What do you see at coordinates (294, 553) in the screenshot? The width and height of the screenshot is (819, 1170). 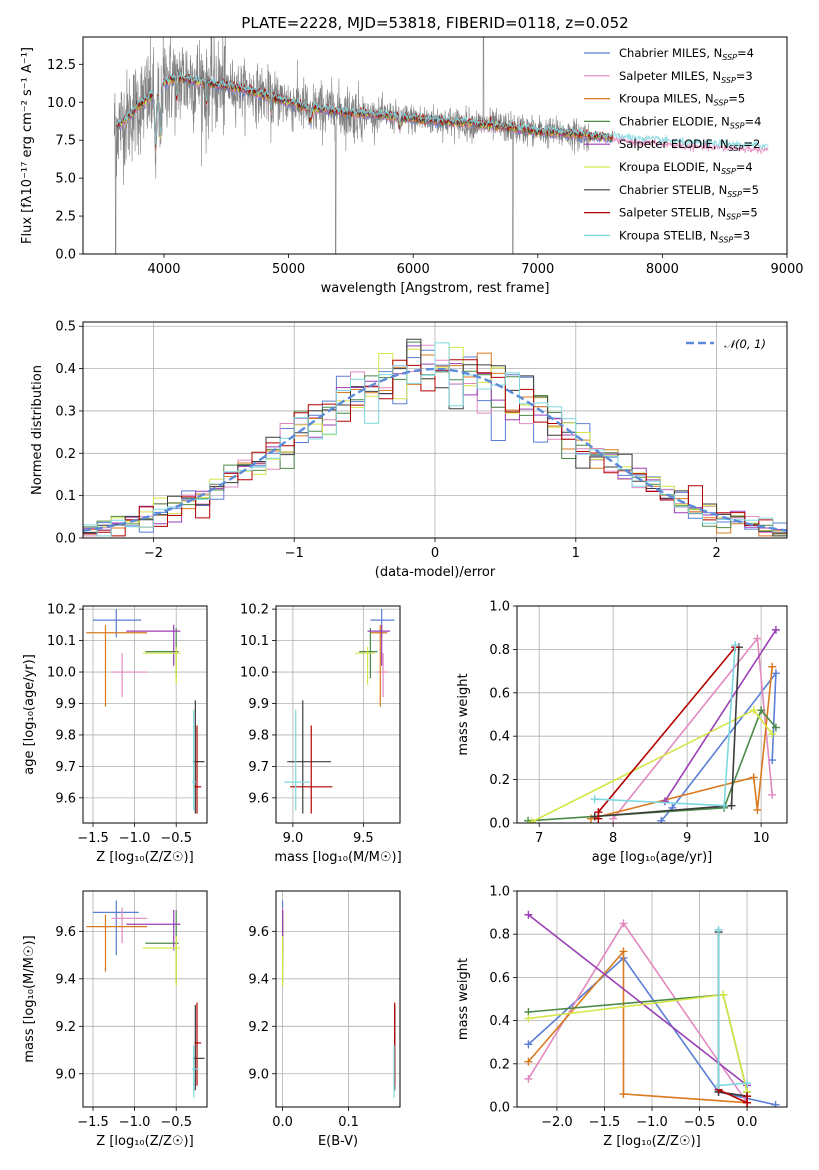 I see `x-tick-label: −1` at bounding box center [294, 553].